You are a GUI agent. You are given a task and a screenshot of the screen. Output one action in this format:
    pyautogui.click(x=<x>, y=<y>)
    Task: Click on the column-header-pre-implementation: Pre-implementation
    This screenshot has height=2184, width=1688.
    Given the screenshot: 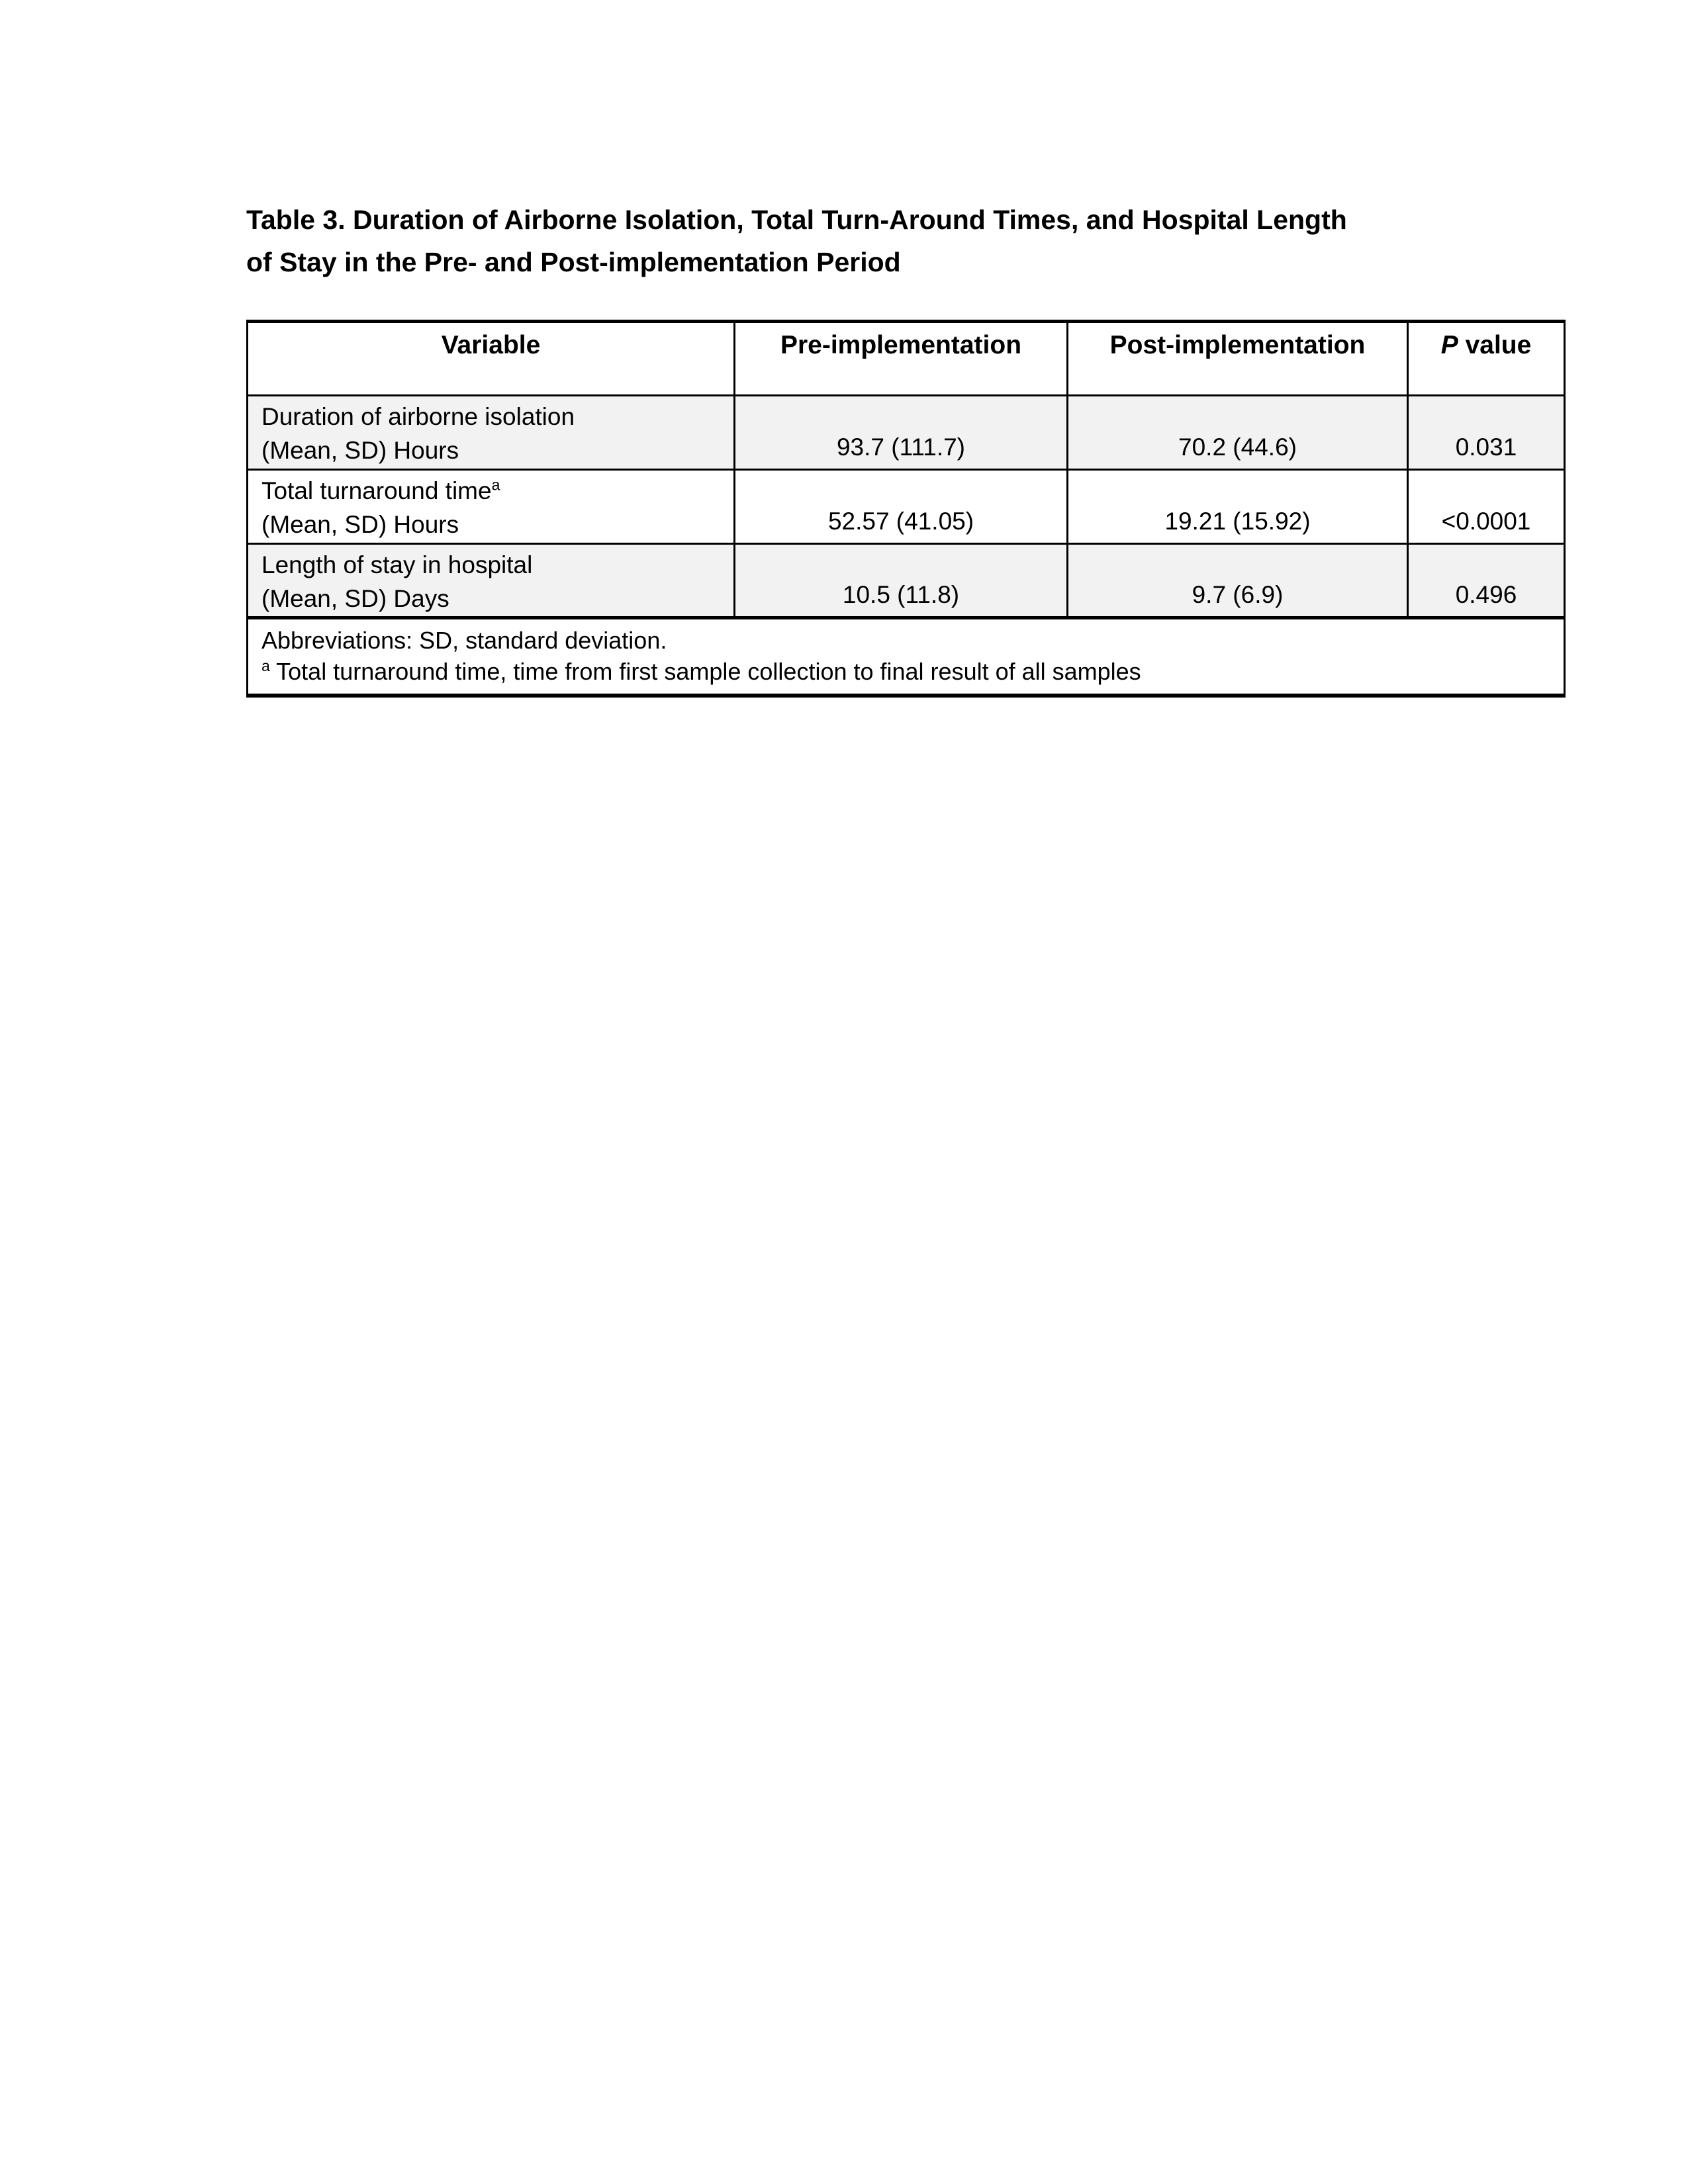 What is the action you would take?
    pyautogui.click(x=900, y=358)
    